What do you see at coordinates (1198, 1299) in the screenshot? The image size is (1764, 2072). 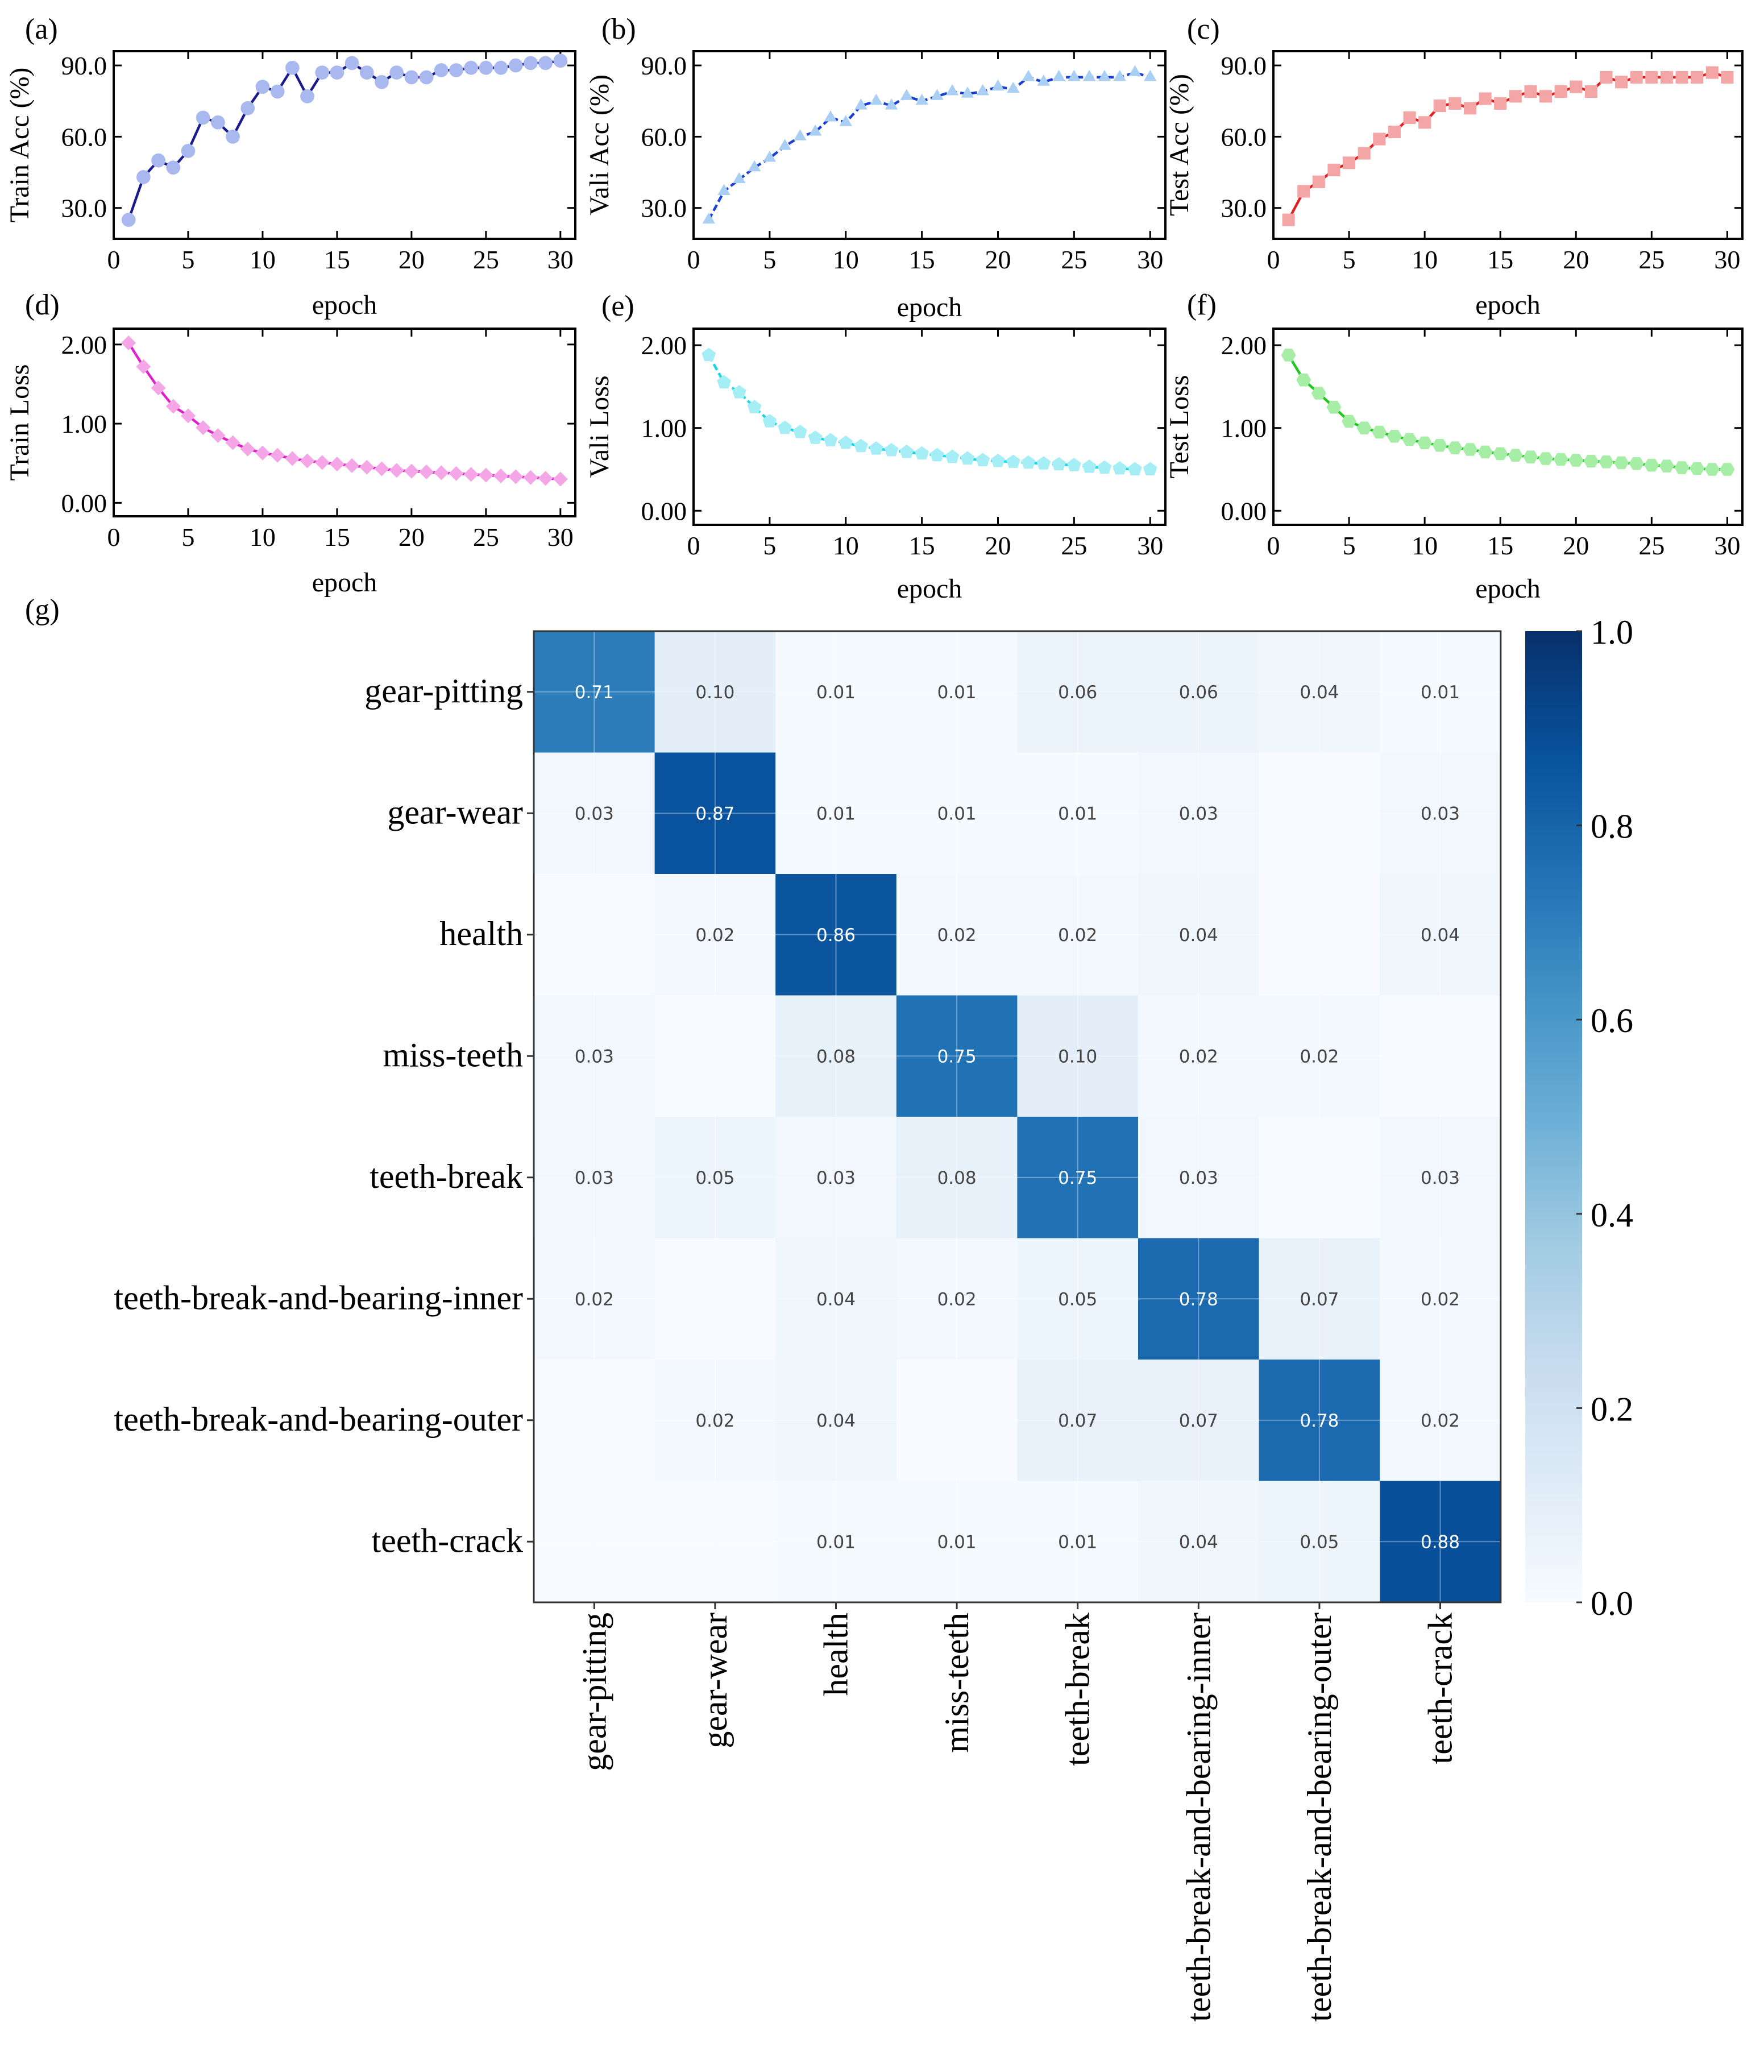 I see `cell-value-label: 0.78` at bounding box center [1198, 1299].